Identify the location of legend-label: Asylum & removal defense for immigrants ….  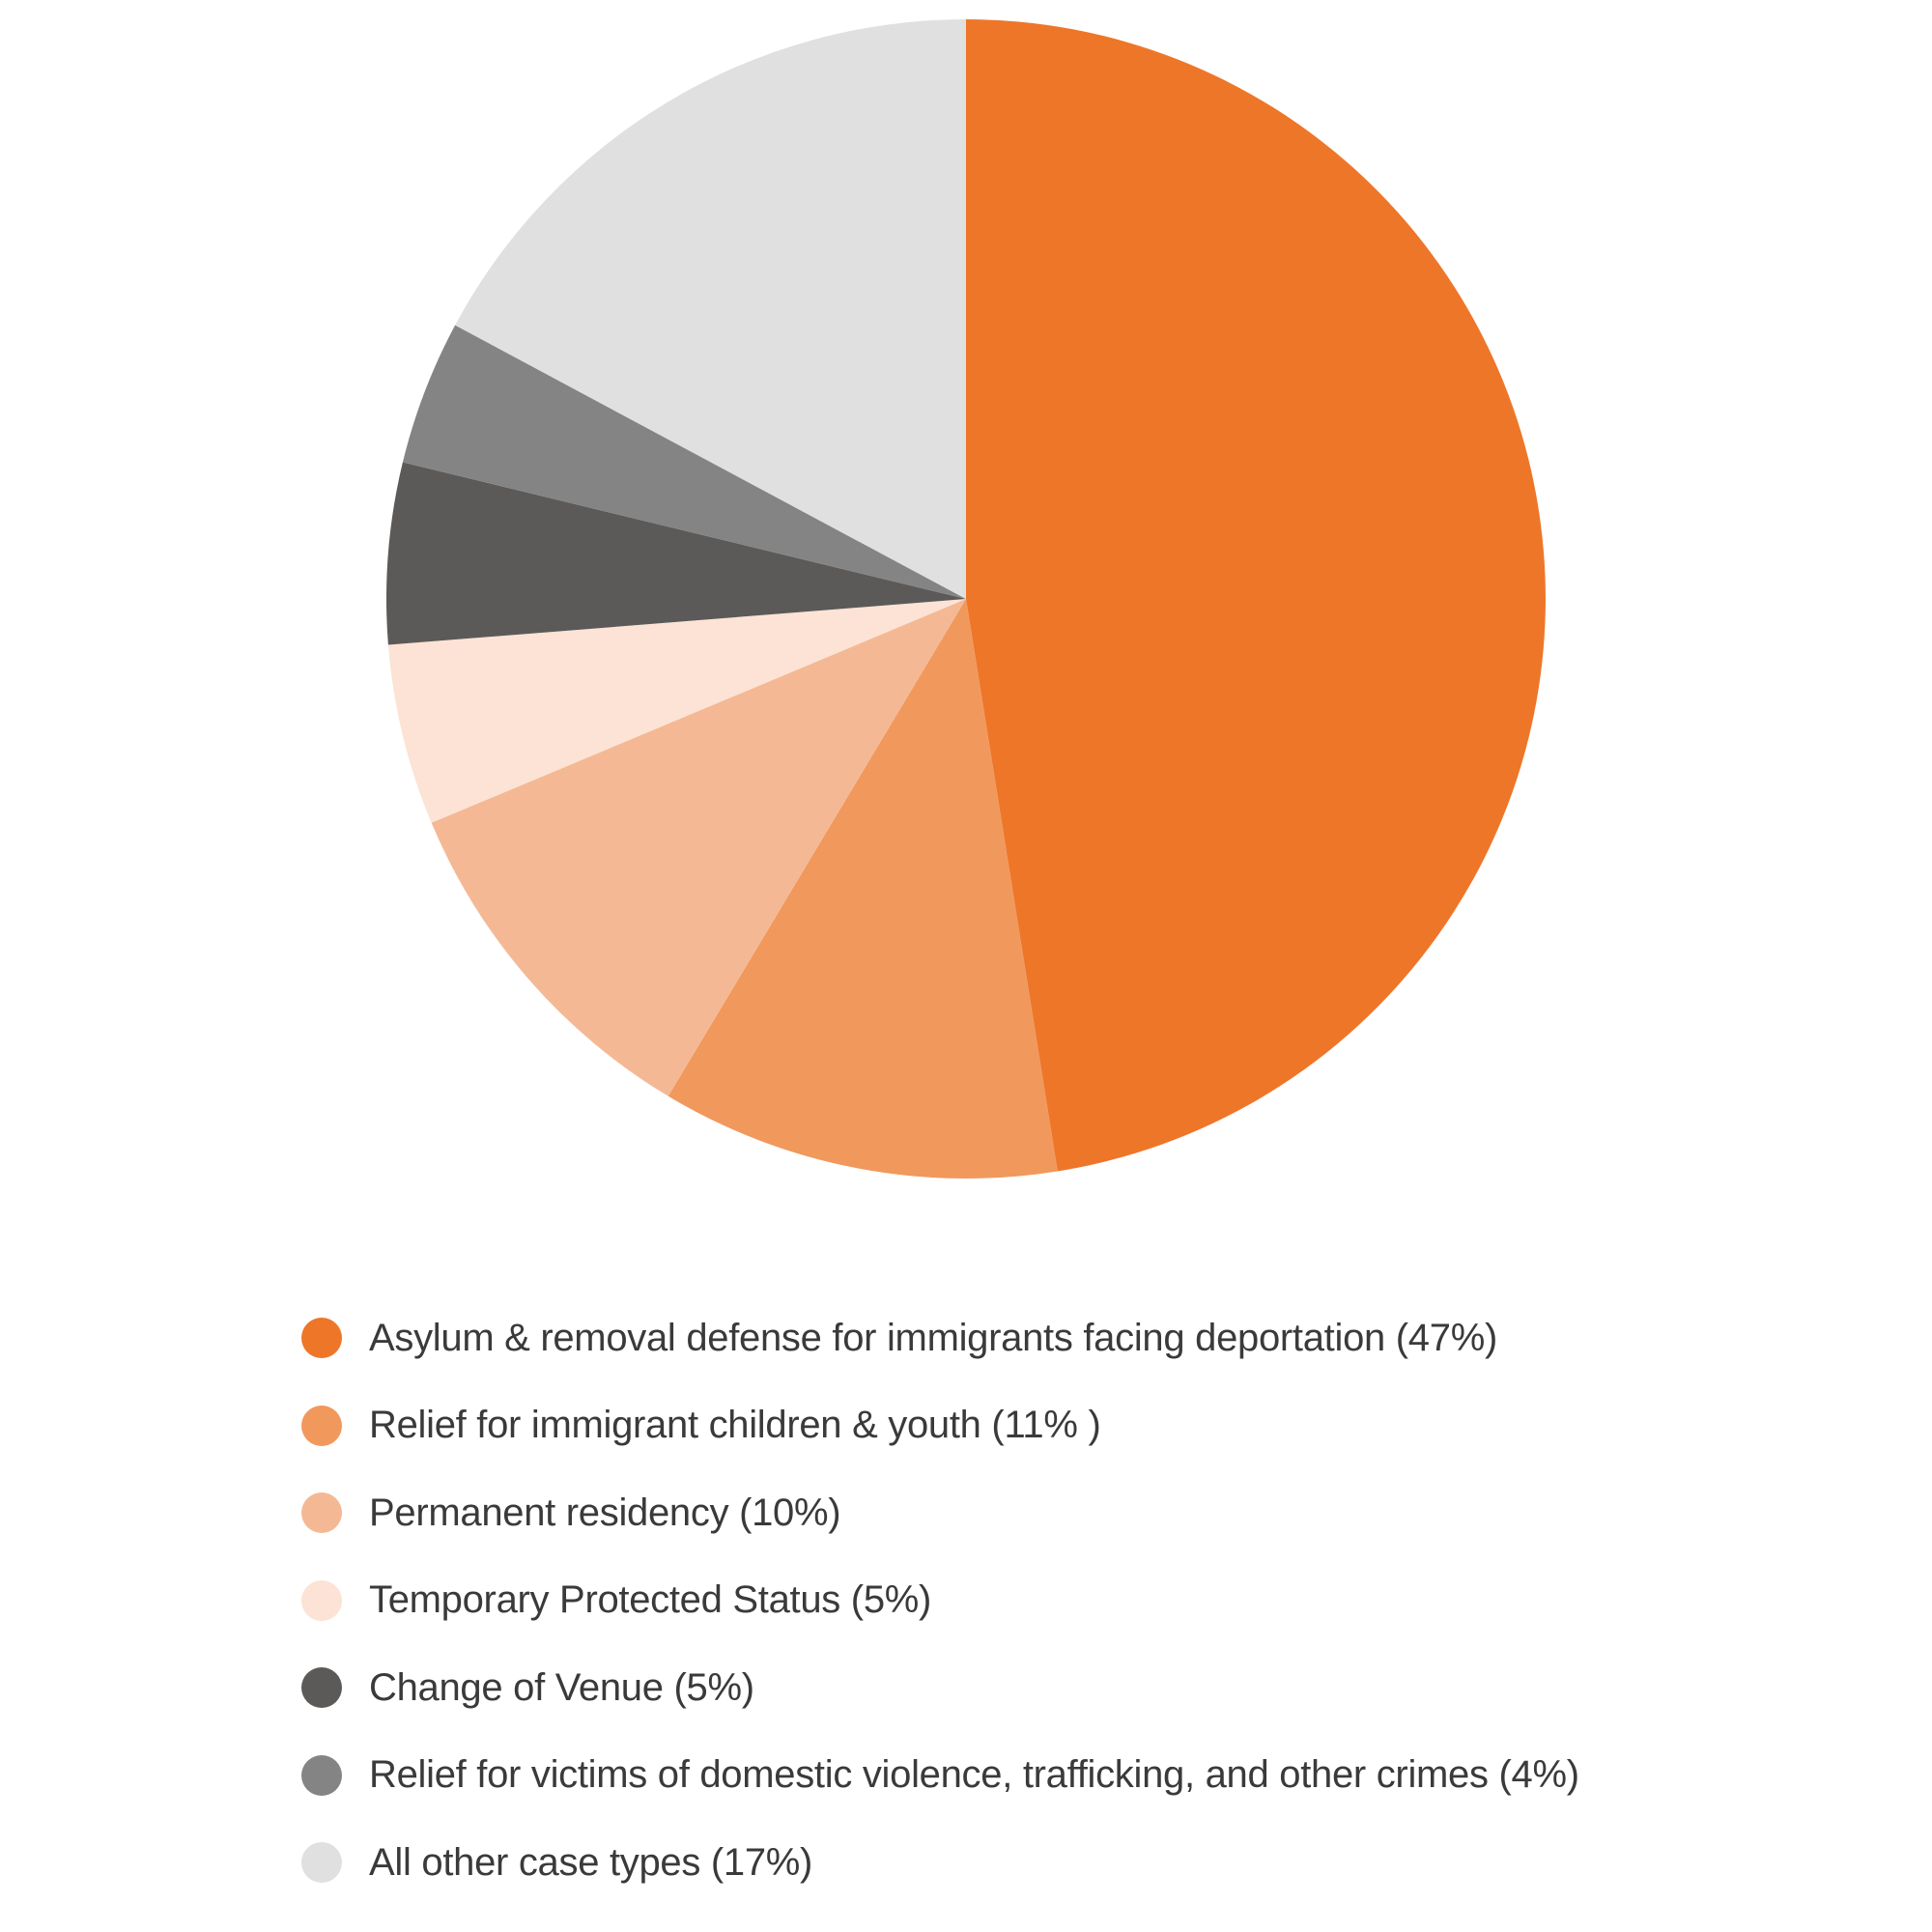
(933, 1337).